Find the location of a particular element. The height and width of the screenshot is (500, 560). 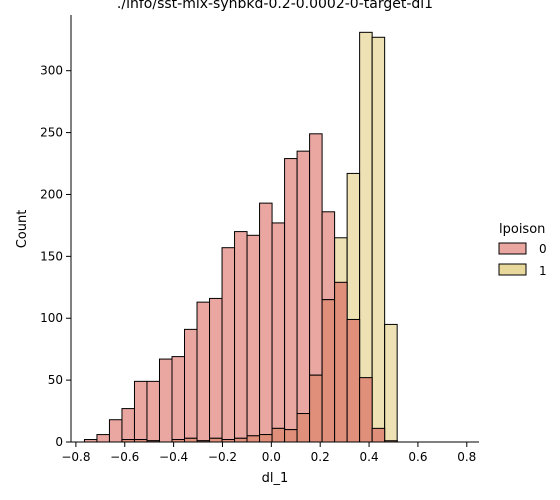

legend: lpoison 0 1 is located at coordinates (522, 250).